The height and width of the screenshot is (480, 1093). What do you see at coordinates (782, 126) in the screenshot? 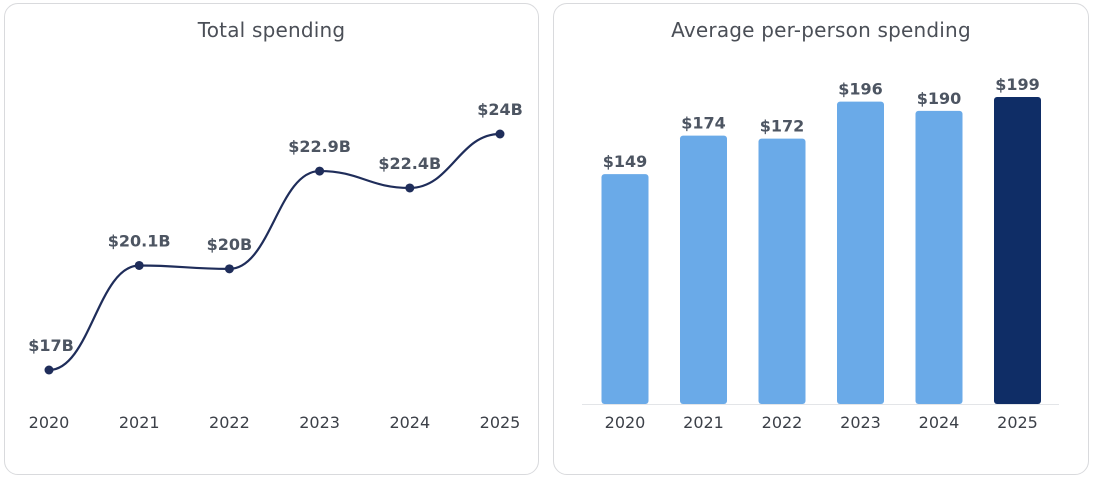
I see `data-label: $172` at bounding box center [782, 126].